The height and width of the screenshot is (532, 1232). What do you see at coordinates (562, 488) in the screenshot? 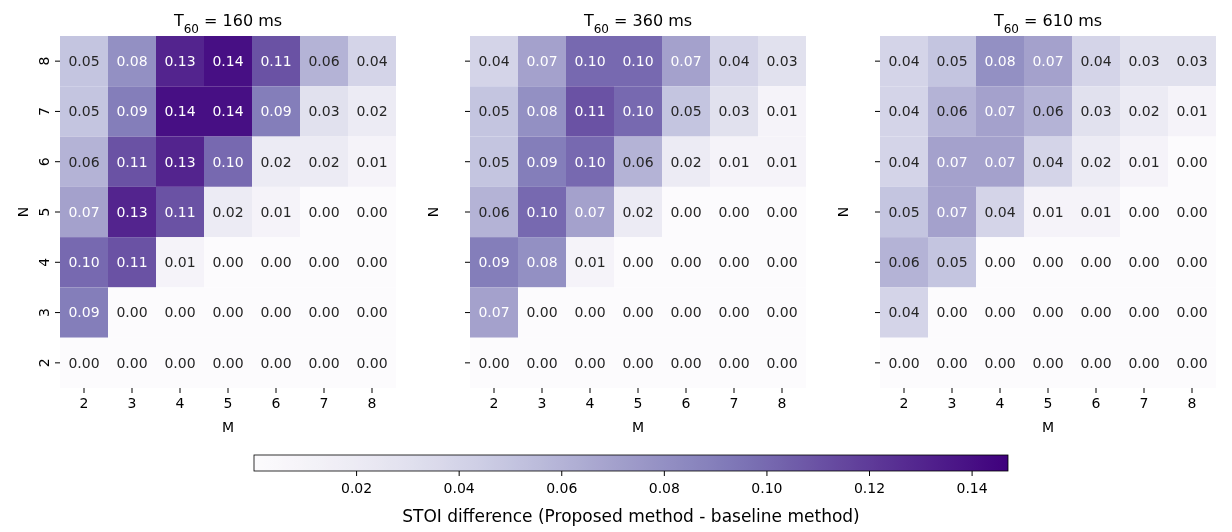
I see `color-bar-label: 0.06` at bounding box center [562, 488].